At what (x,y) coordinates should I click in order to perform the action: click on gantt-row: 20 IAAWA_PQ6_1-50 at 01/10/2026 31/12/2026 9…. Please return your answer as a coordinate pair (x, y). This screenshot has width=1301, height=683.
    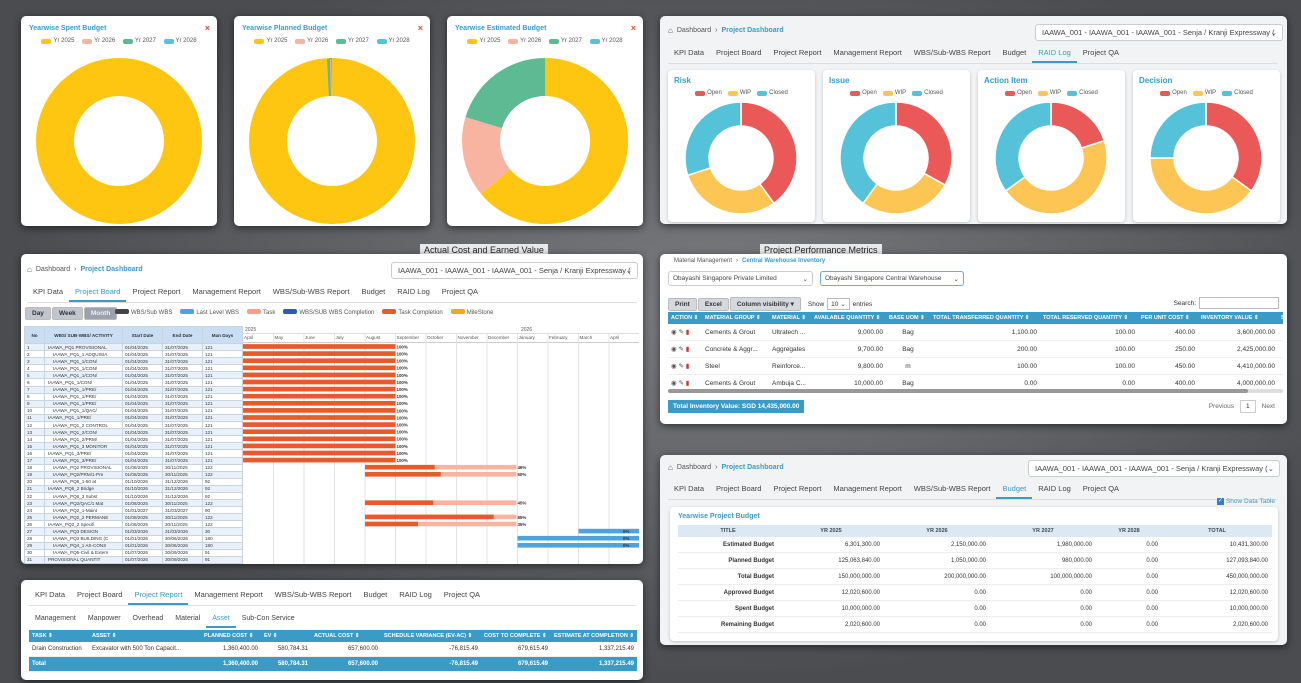
    Looking at the image, I should click on (133, 481).